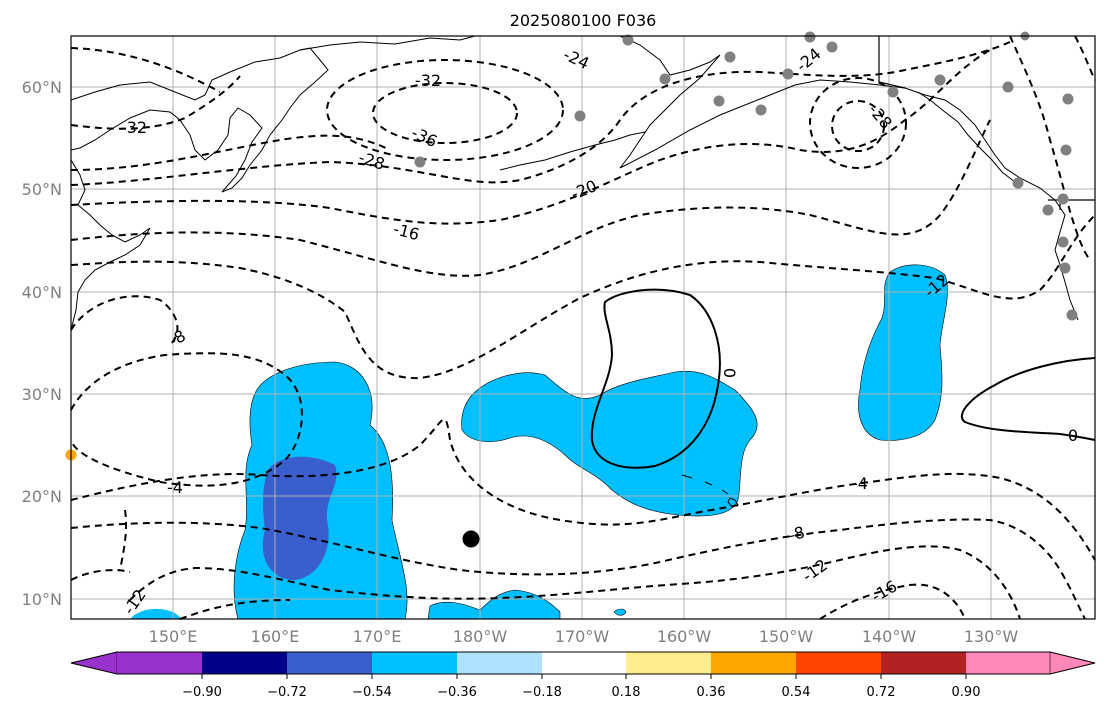  Describe the element at coordinates (42, 87) in the screenshot. I see `lat-label: 60°N` at that location.